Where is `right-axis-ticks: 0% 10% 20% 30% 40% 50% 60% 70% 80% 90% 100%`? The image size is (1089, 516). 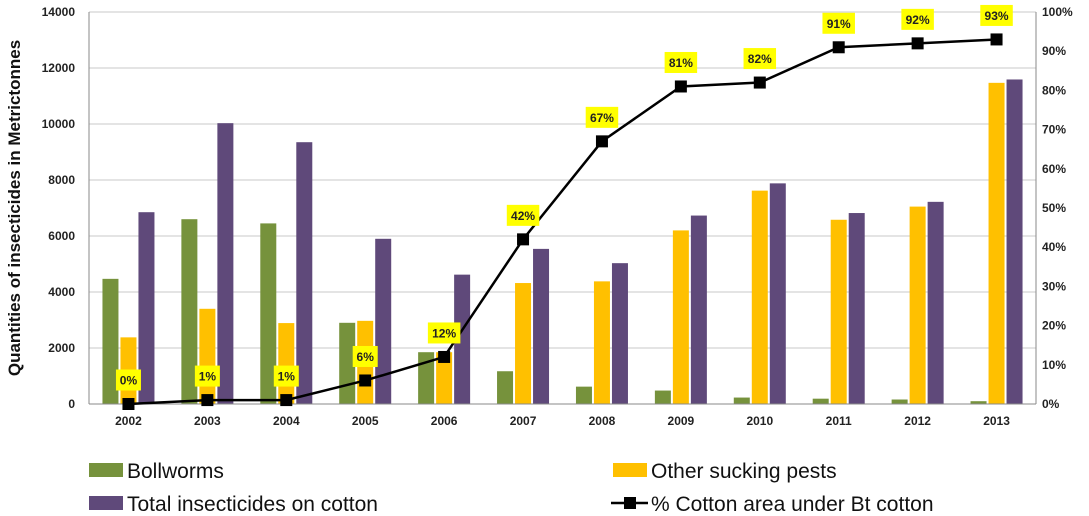 right-axis-ticks: 0% 10% 20% 30% 40% 50% 60% 70% 80% 90% 100% is located at coordinates (1057, 208).